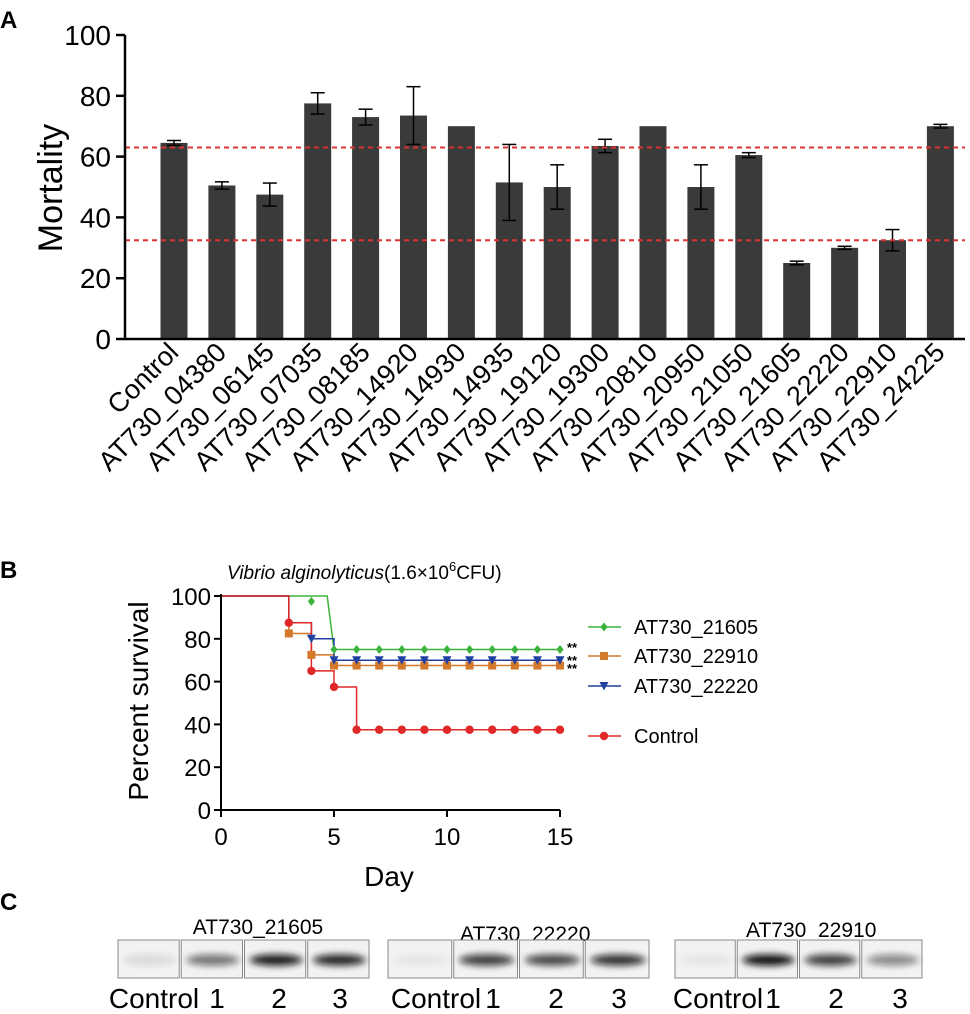 This screenshot has height=1014, width=970. I want to click on blot-title: AT730_22910, so click(811, 930).